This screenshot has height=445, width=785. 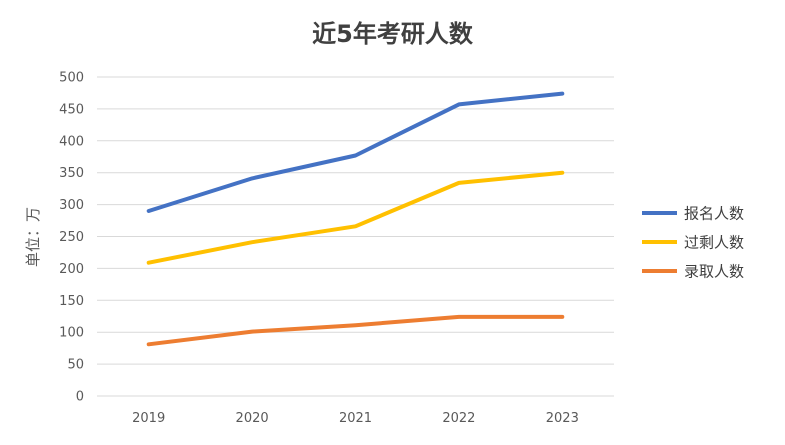 I want to click on y-tick-label: 100, so click(x=71, y=333).